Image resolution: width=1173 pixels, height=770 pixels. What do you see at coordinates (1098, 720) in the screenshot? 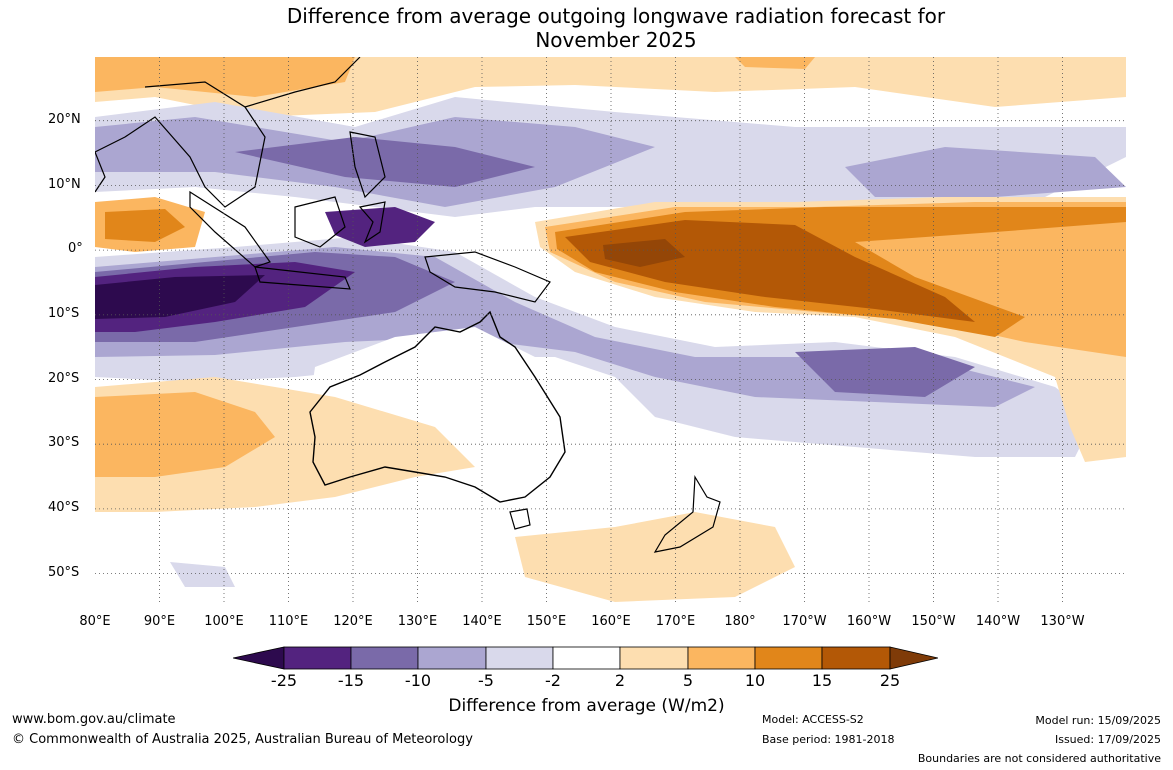
I see `model-run-date: Model run: 15/09/2025` at bounding box center [1098, 720].